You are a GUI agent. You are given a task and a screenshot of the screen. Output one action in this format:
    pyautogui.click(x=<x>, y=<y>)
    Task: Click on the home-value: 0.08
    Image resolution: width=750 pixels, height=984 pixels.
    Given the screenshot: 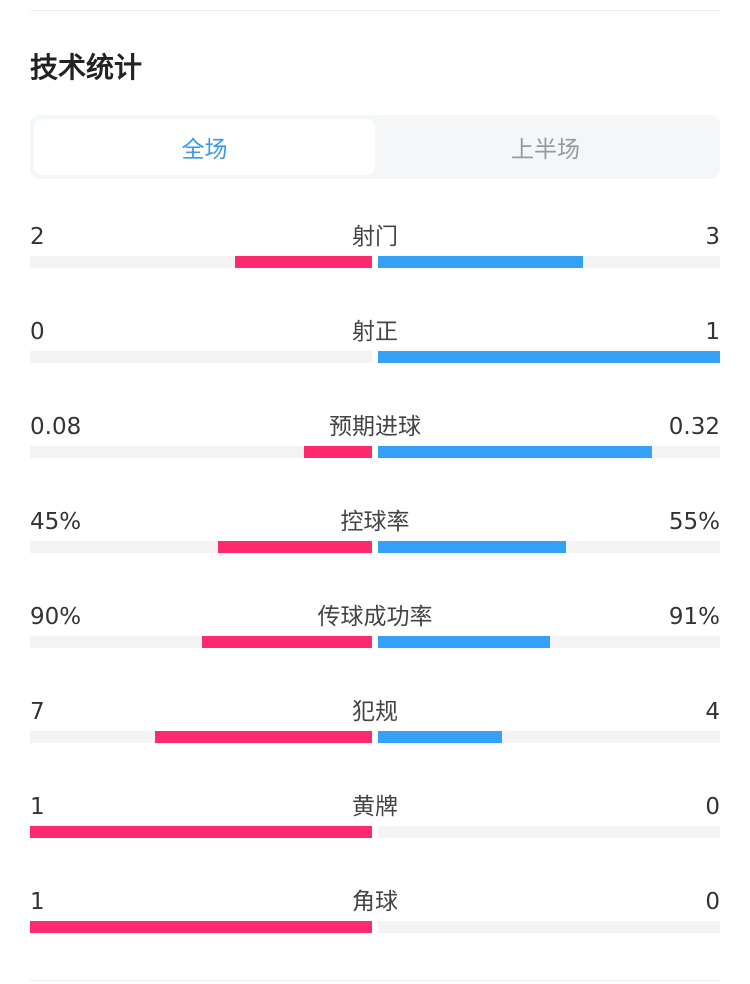 What is the action you would take?
    pyautogui.click(x=56, y=427)
    